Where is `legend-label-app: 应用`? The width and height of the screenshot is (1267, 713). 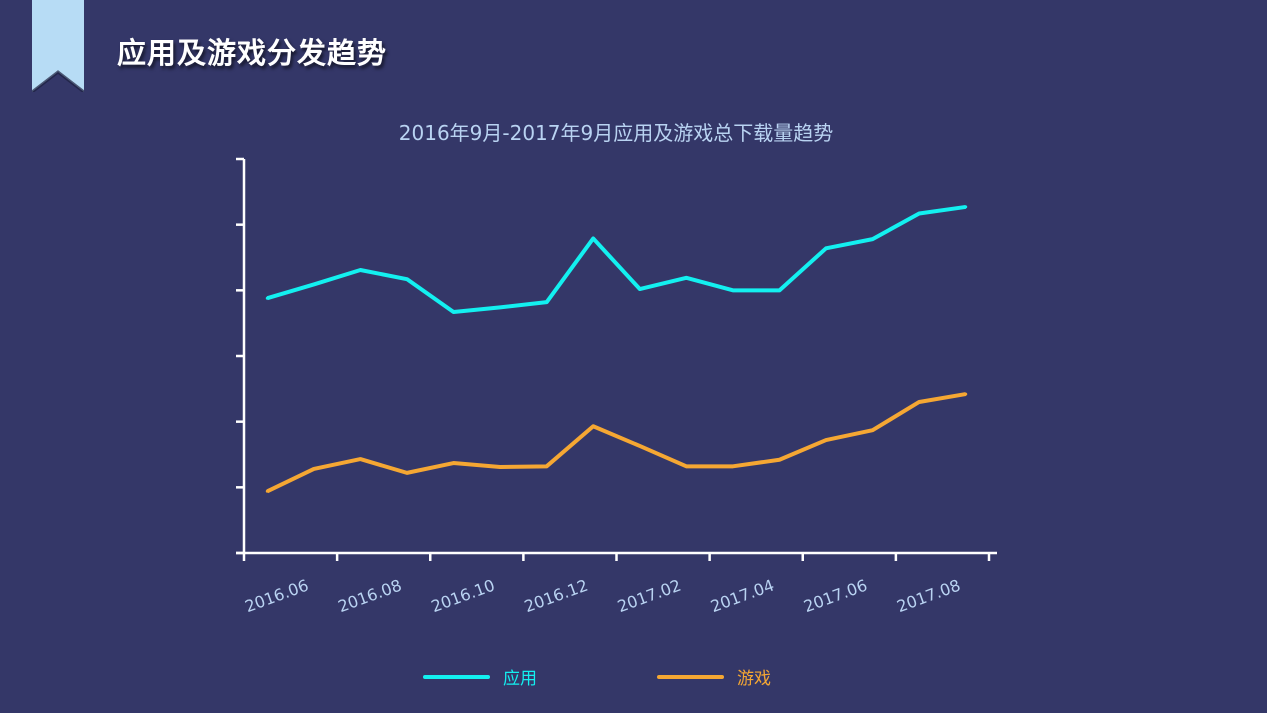 legend-label-app: 应用 is located at coordinates (520, 679).